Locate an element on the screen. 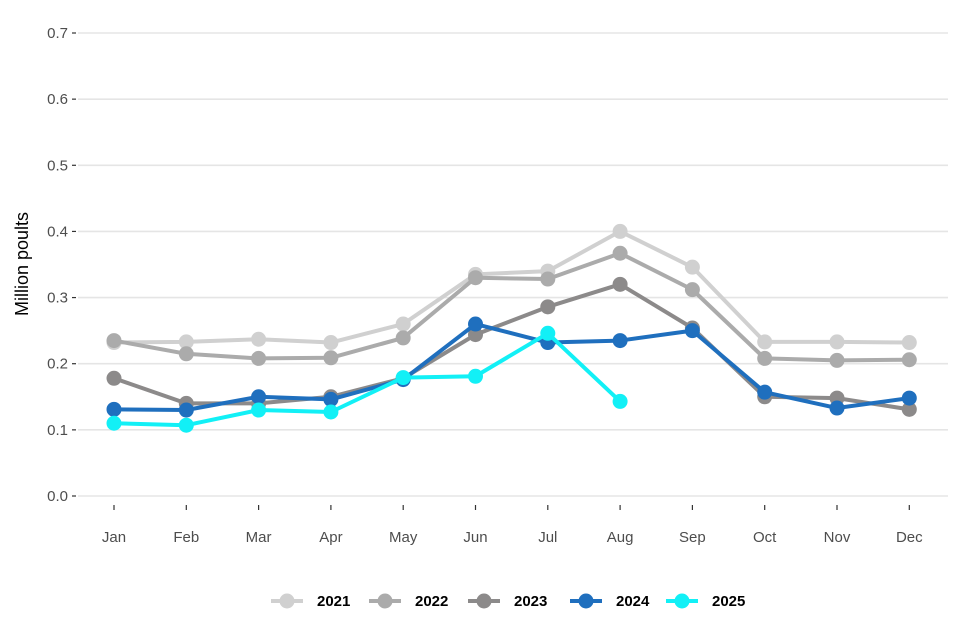  x-tick-label: Jul is located at coordinates (547, 537).